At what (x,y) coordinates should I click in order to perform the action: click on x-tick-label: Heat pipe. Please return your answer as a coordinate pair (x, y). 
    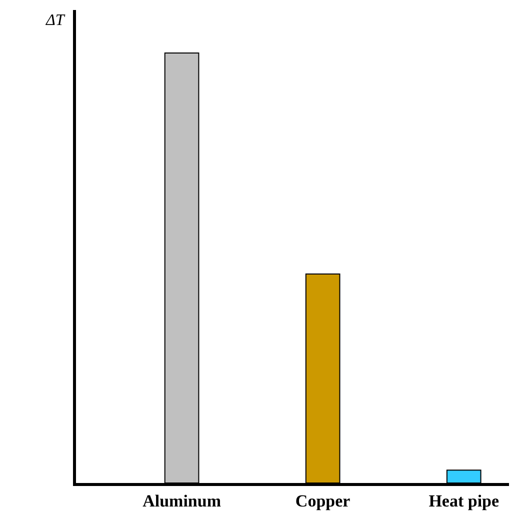
    Looking at the image, I should click on (464, 500).